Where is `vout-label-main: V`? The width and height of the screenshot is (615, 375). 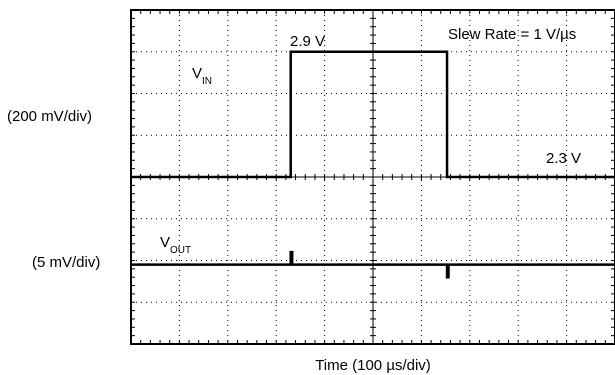 vout-label-main: V is located at coordinates (165, 242).